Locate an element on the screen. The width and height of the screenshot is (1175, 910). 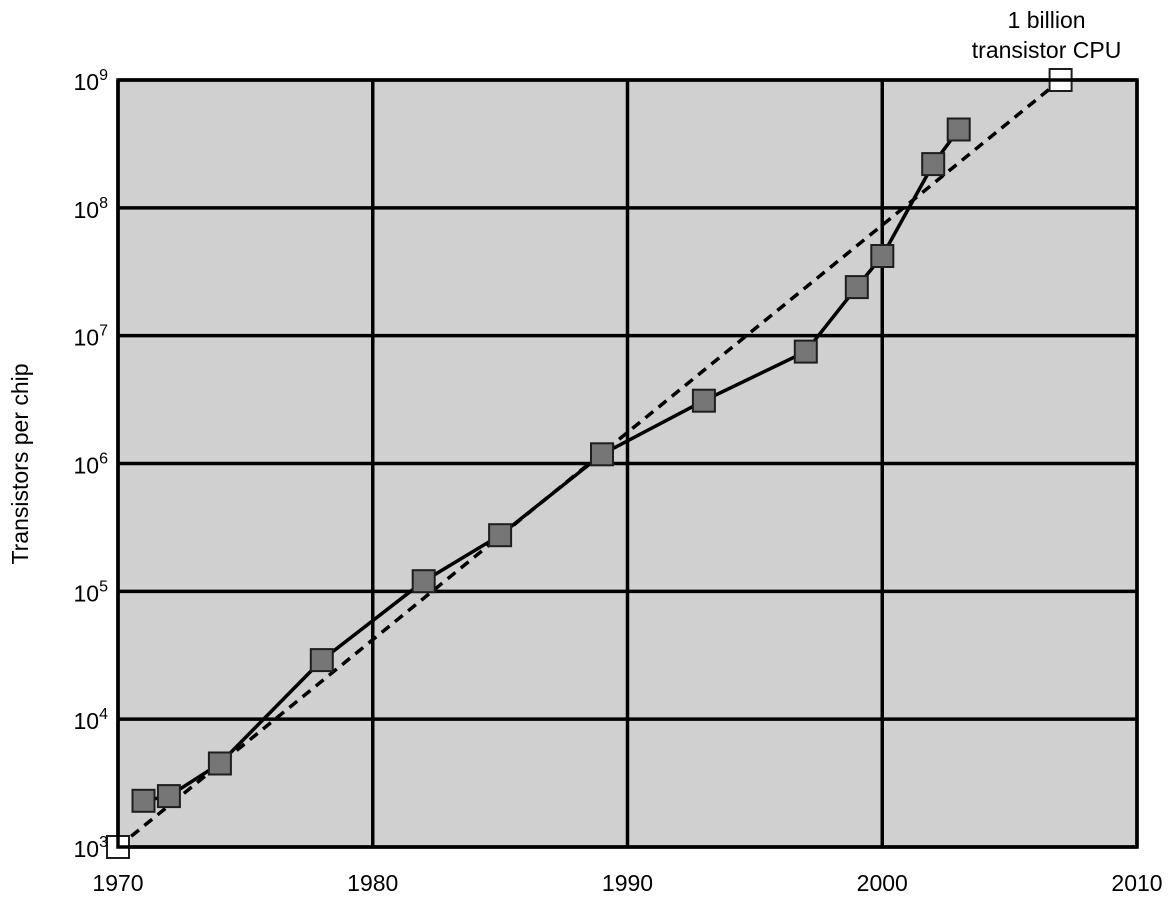
y-tick-label-1e5: 10⁵ is located at coordinates (91, 592).